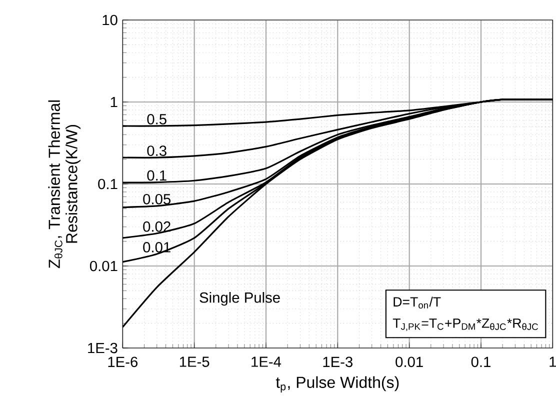 Image resolution: width=556 pixels, height=412 pixels. What do you see at coordinates (156, 247) in the screenshot?
I see `series-label: 0.01` at bounding box center [156, 247].